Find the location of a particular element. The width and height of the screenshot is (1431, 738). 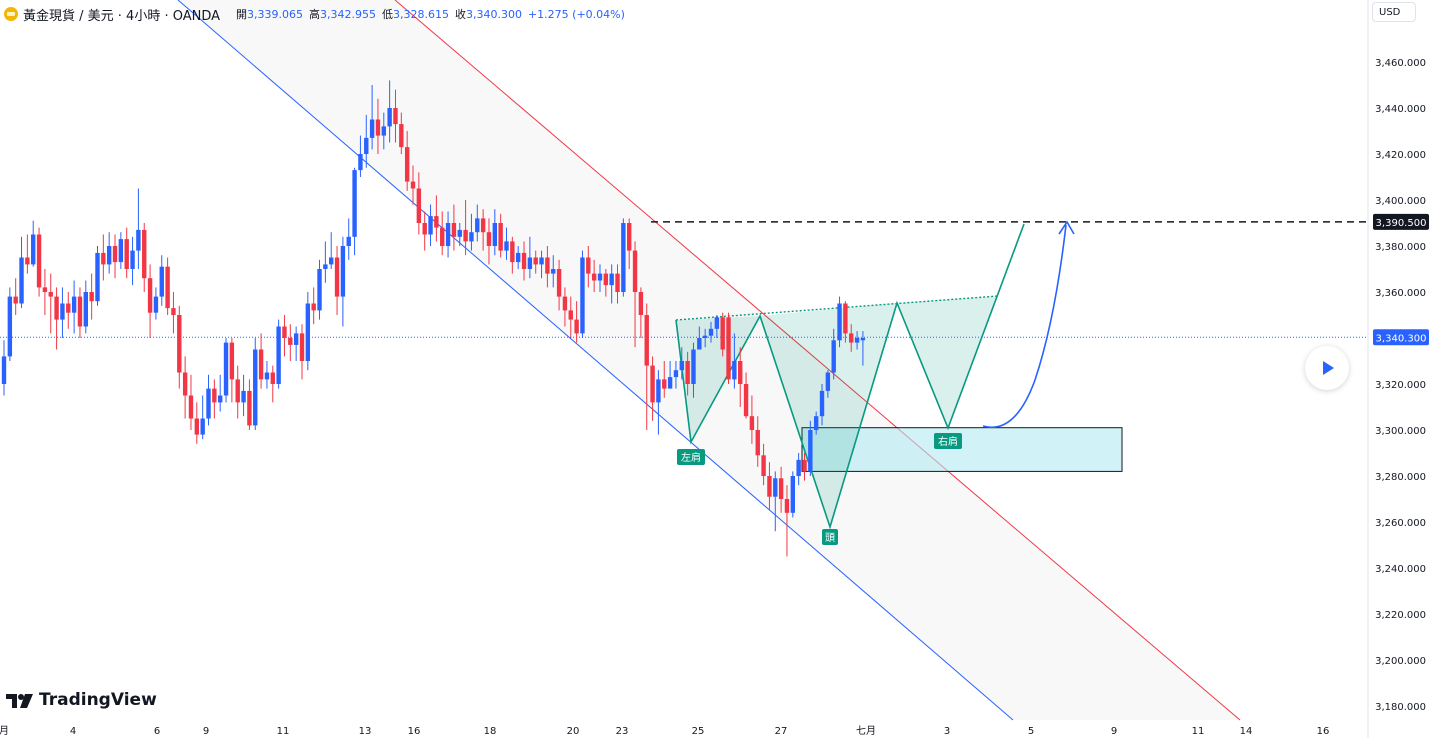

pattern-label-box is located at coordinates (691, 457).